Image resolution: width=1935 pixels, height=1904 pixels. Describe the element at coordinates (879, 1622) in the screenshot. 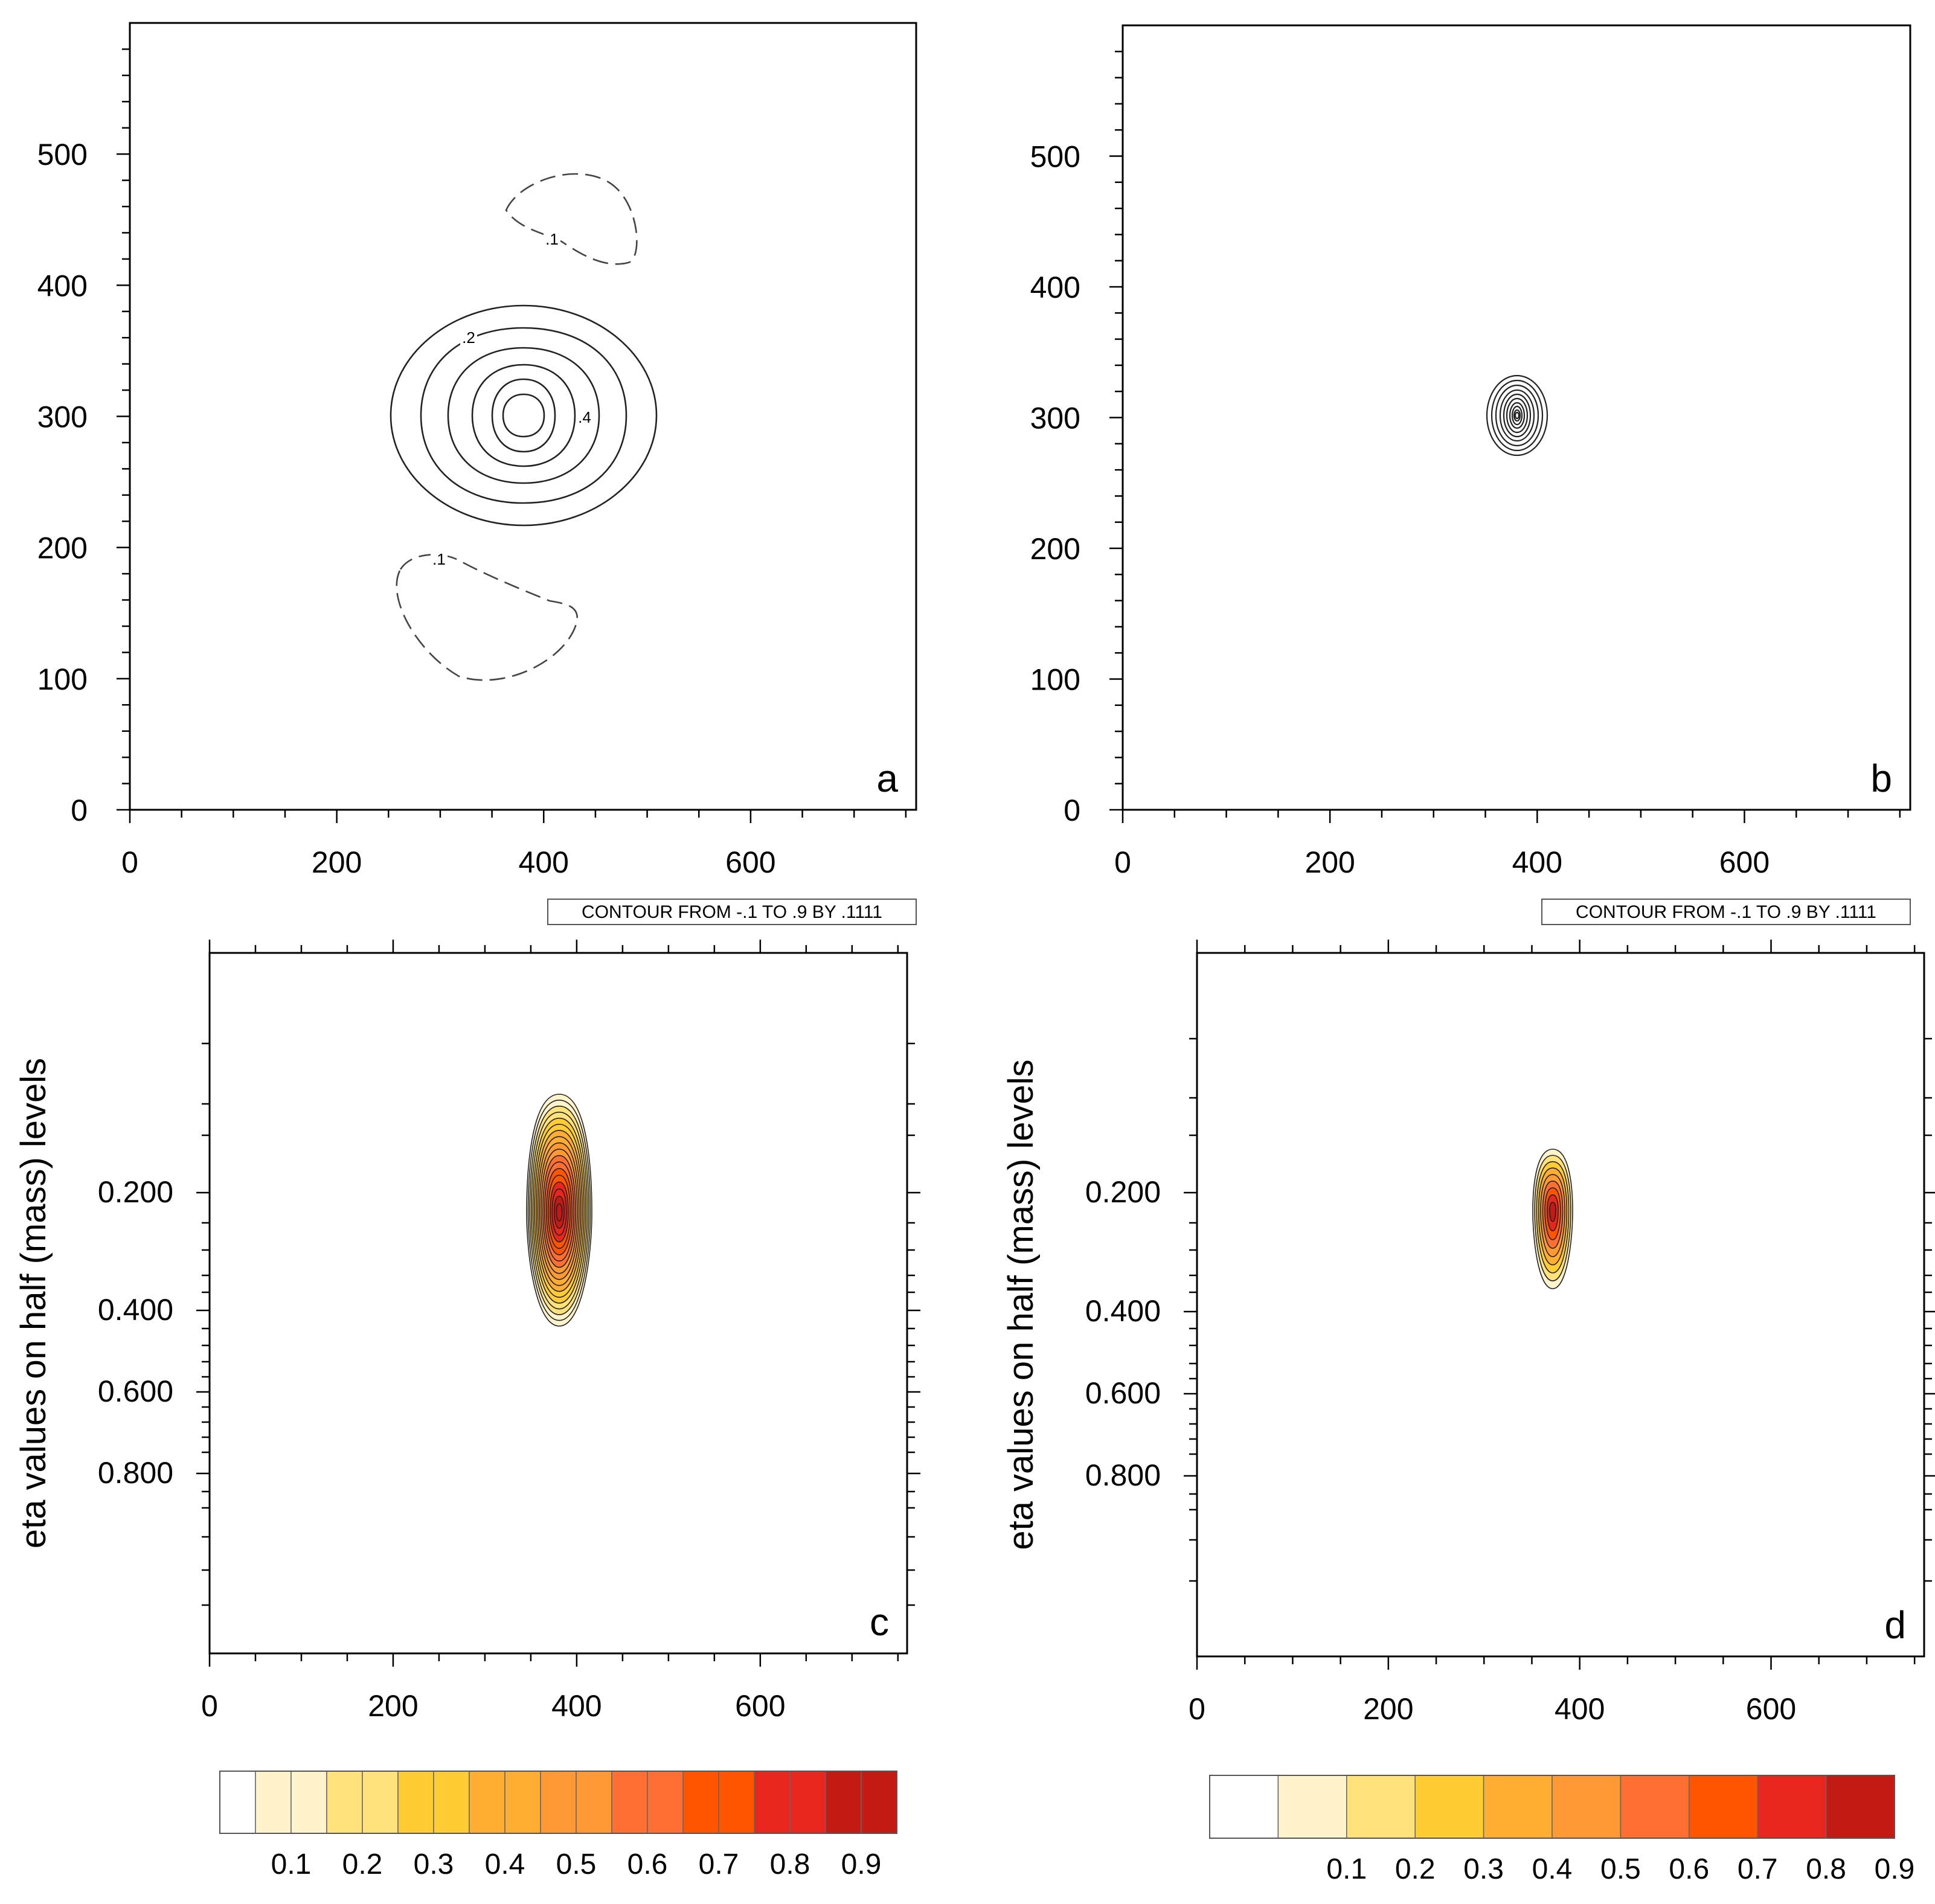

I see `panel-letter: c` at that location.